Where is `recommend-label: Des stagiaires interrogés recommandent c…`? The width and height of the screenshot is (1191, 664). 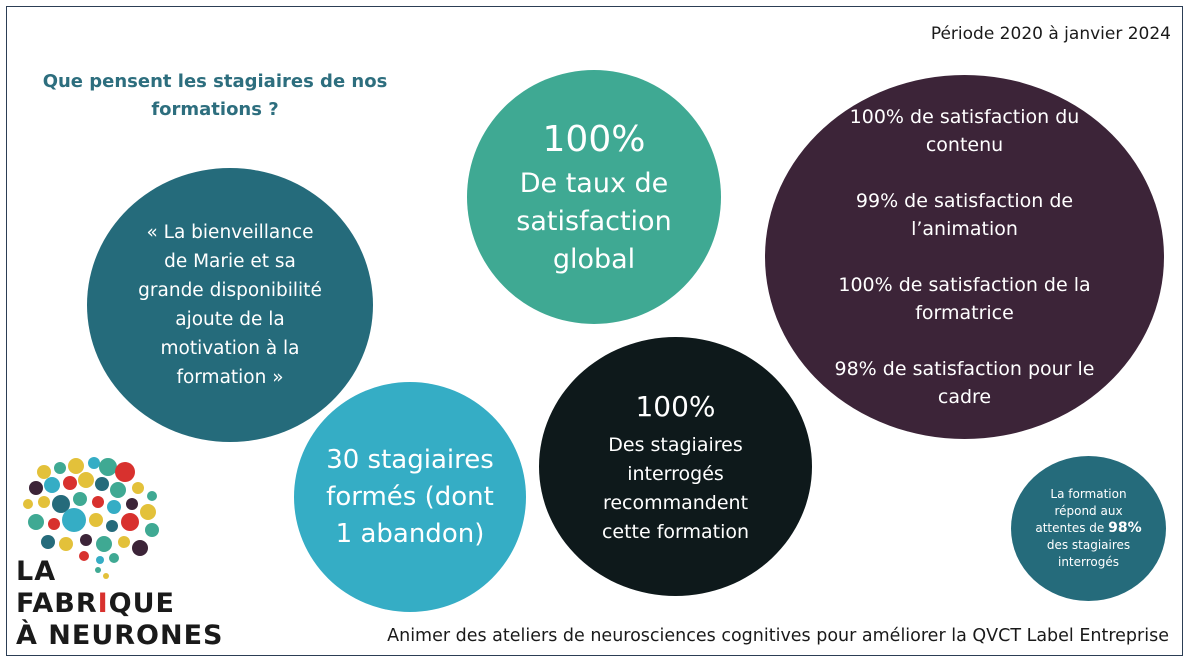
recommend-label: Des stagiaires interrogés recommandent c… is located at coordinates (675, 488).